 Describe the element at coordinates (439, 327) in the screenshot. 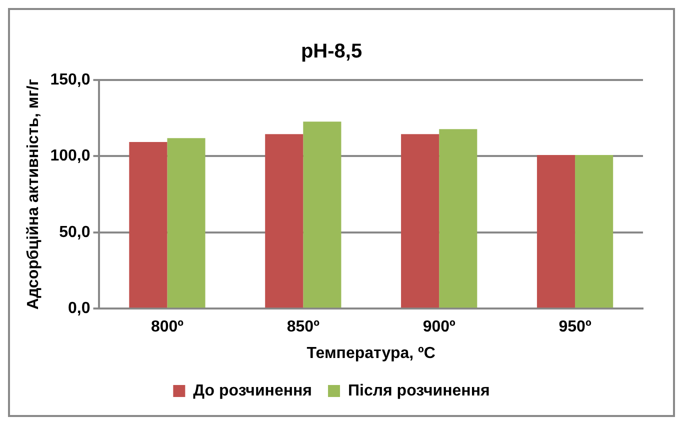

I see `x-tick-label: 900º` at that location.